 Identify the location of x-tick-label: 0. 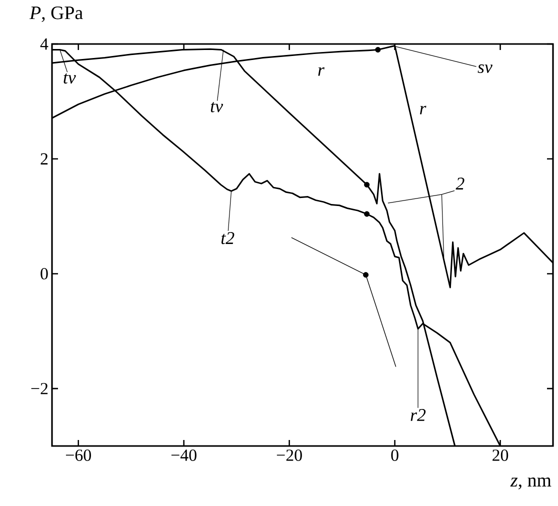
(394, 455).